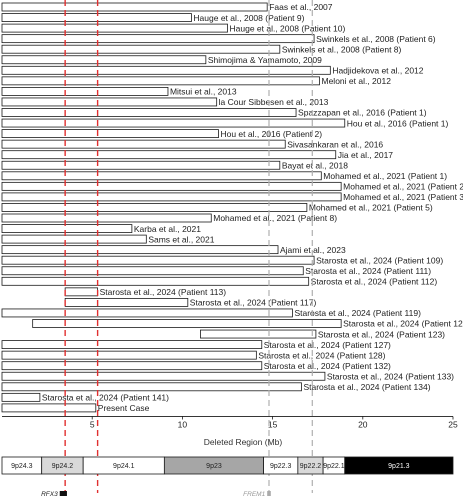 This screenshot has width=463, height=500. Describe the element at coordinates (362, 113) in the screenshot. I see `bar-label: Spazzapan et al., 2016 (Patient 1)` at that location.